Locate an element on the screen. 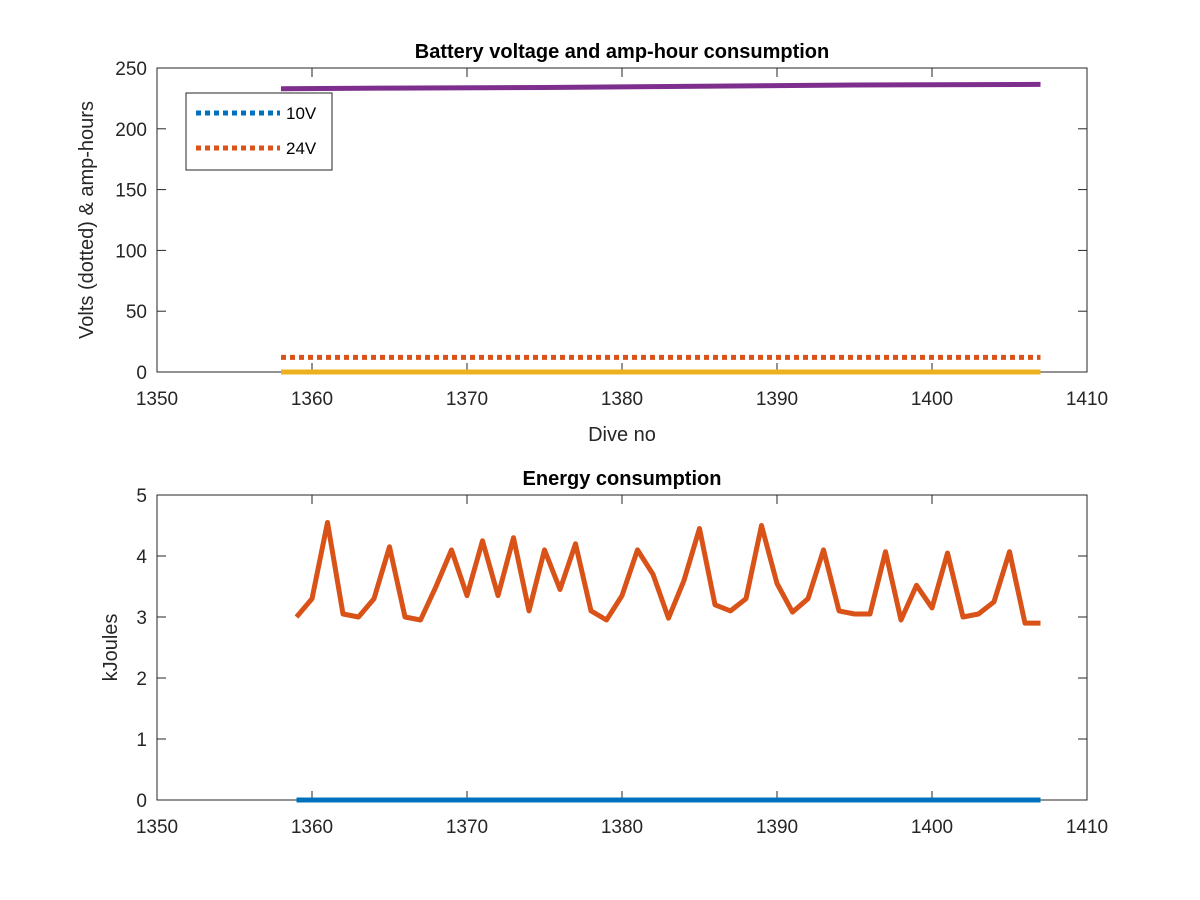 This screenshot has height=900, width=1200. y-tick-label: 50 is located at coordinates (136, 312).